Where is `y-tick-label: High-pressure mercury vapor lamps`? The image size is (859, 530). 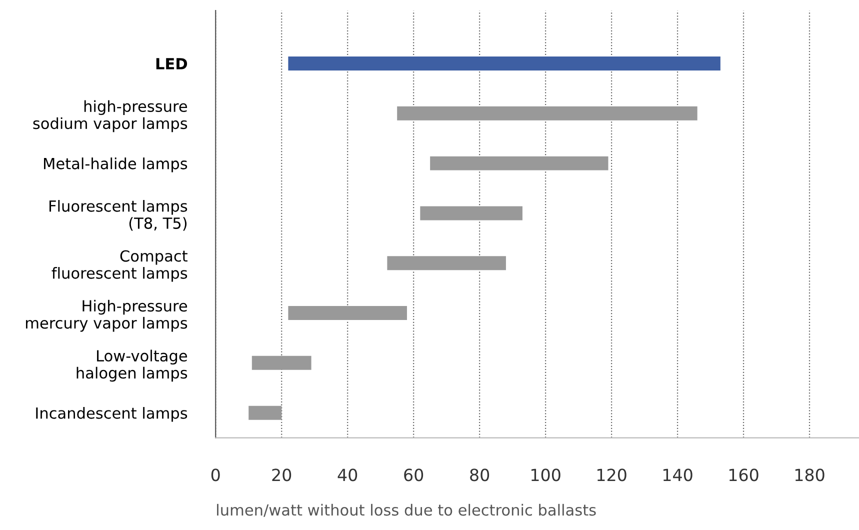
y-tick-label: High-pressure mercury vapor lamps is located at coordinates (107, 316).